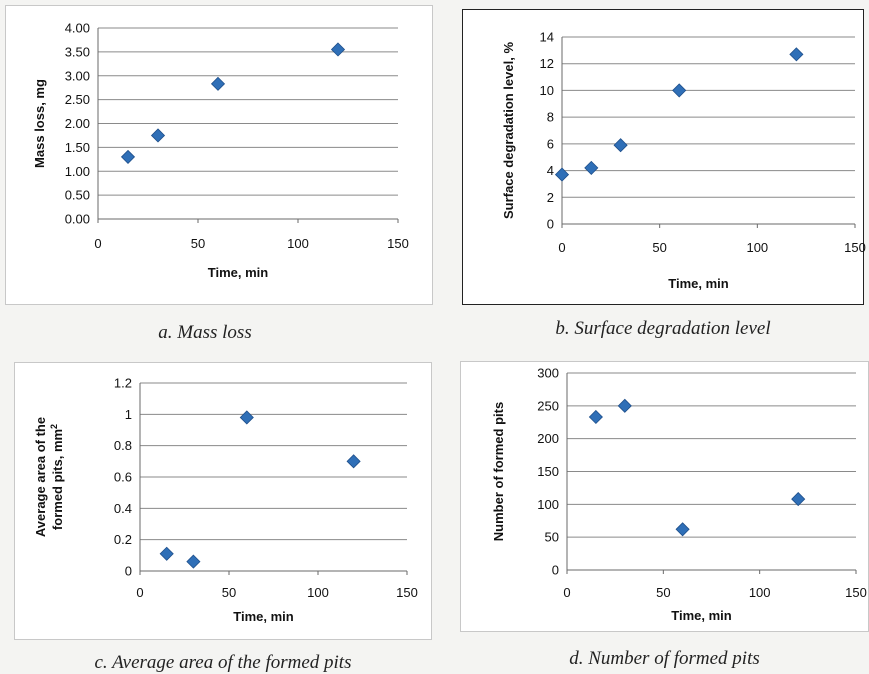  Describe the element at coordinates (77, 99) in the screenshot. I see `y-tick-label-a-5: 2.50` at that location.